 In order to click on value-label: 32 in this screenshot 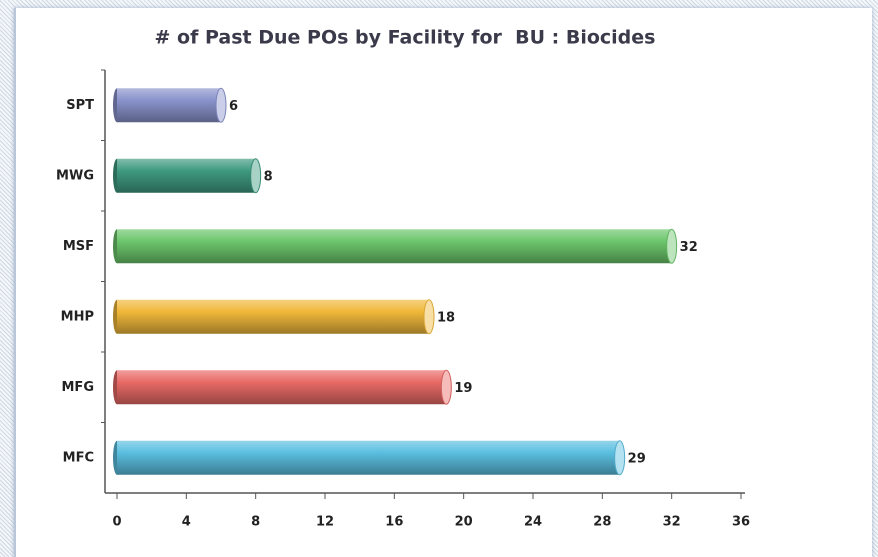, I will do `click(689, 247)`.